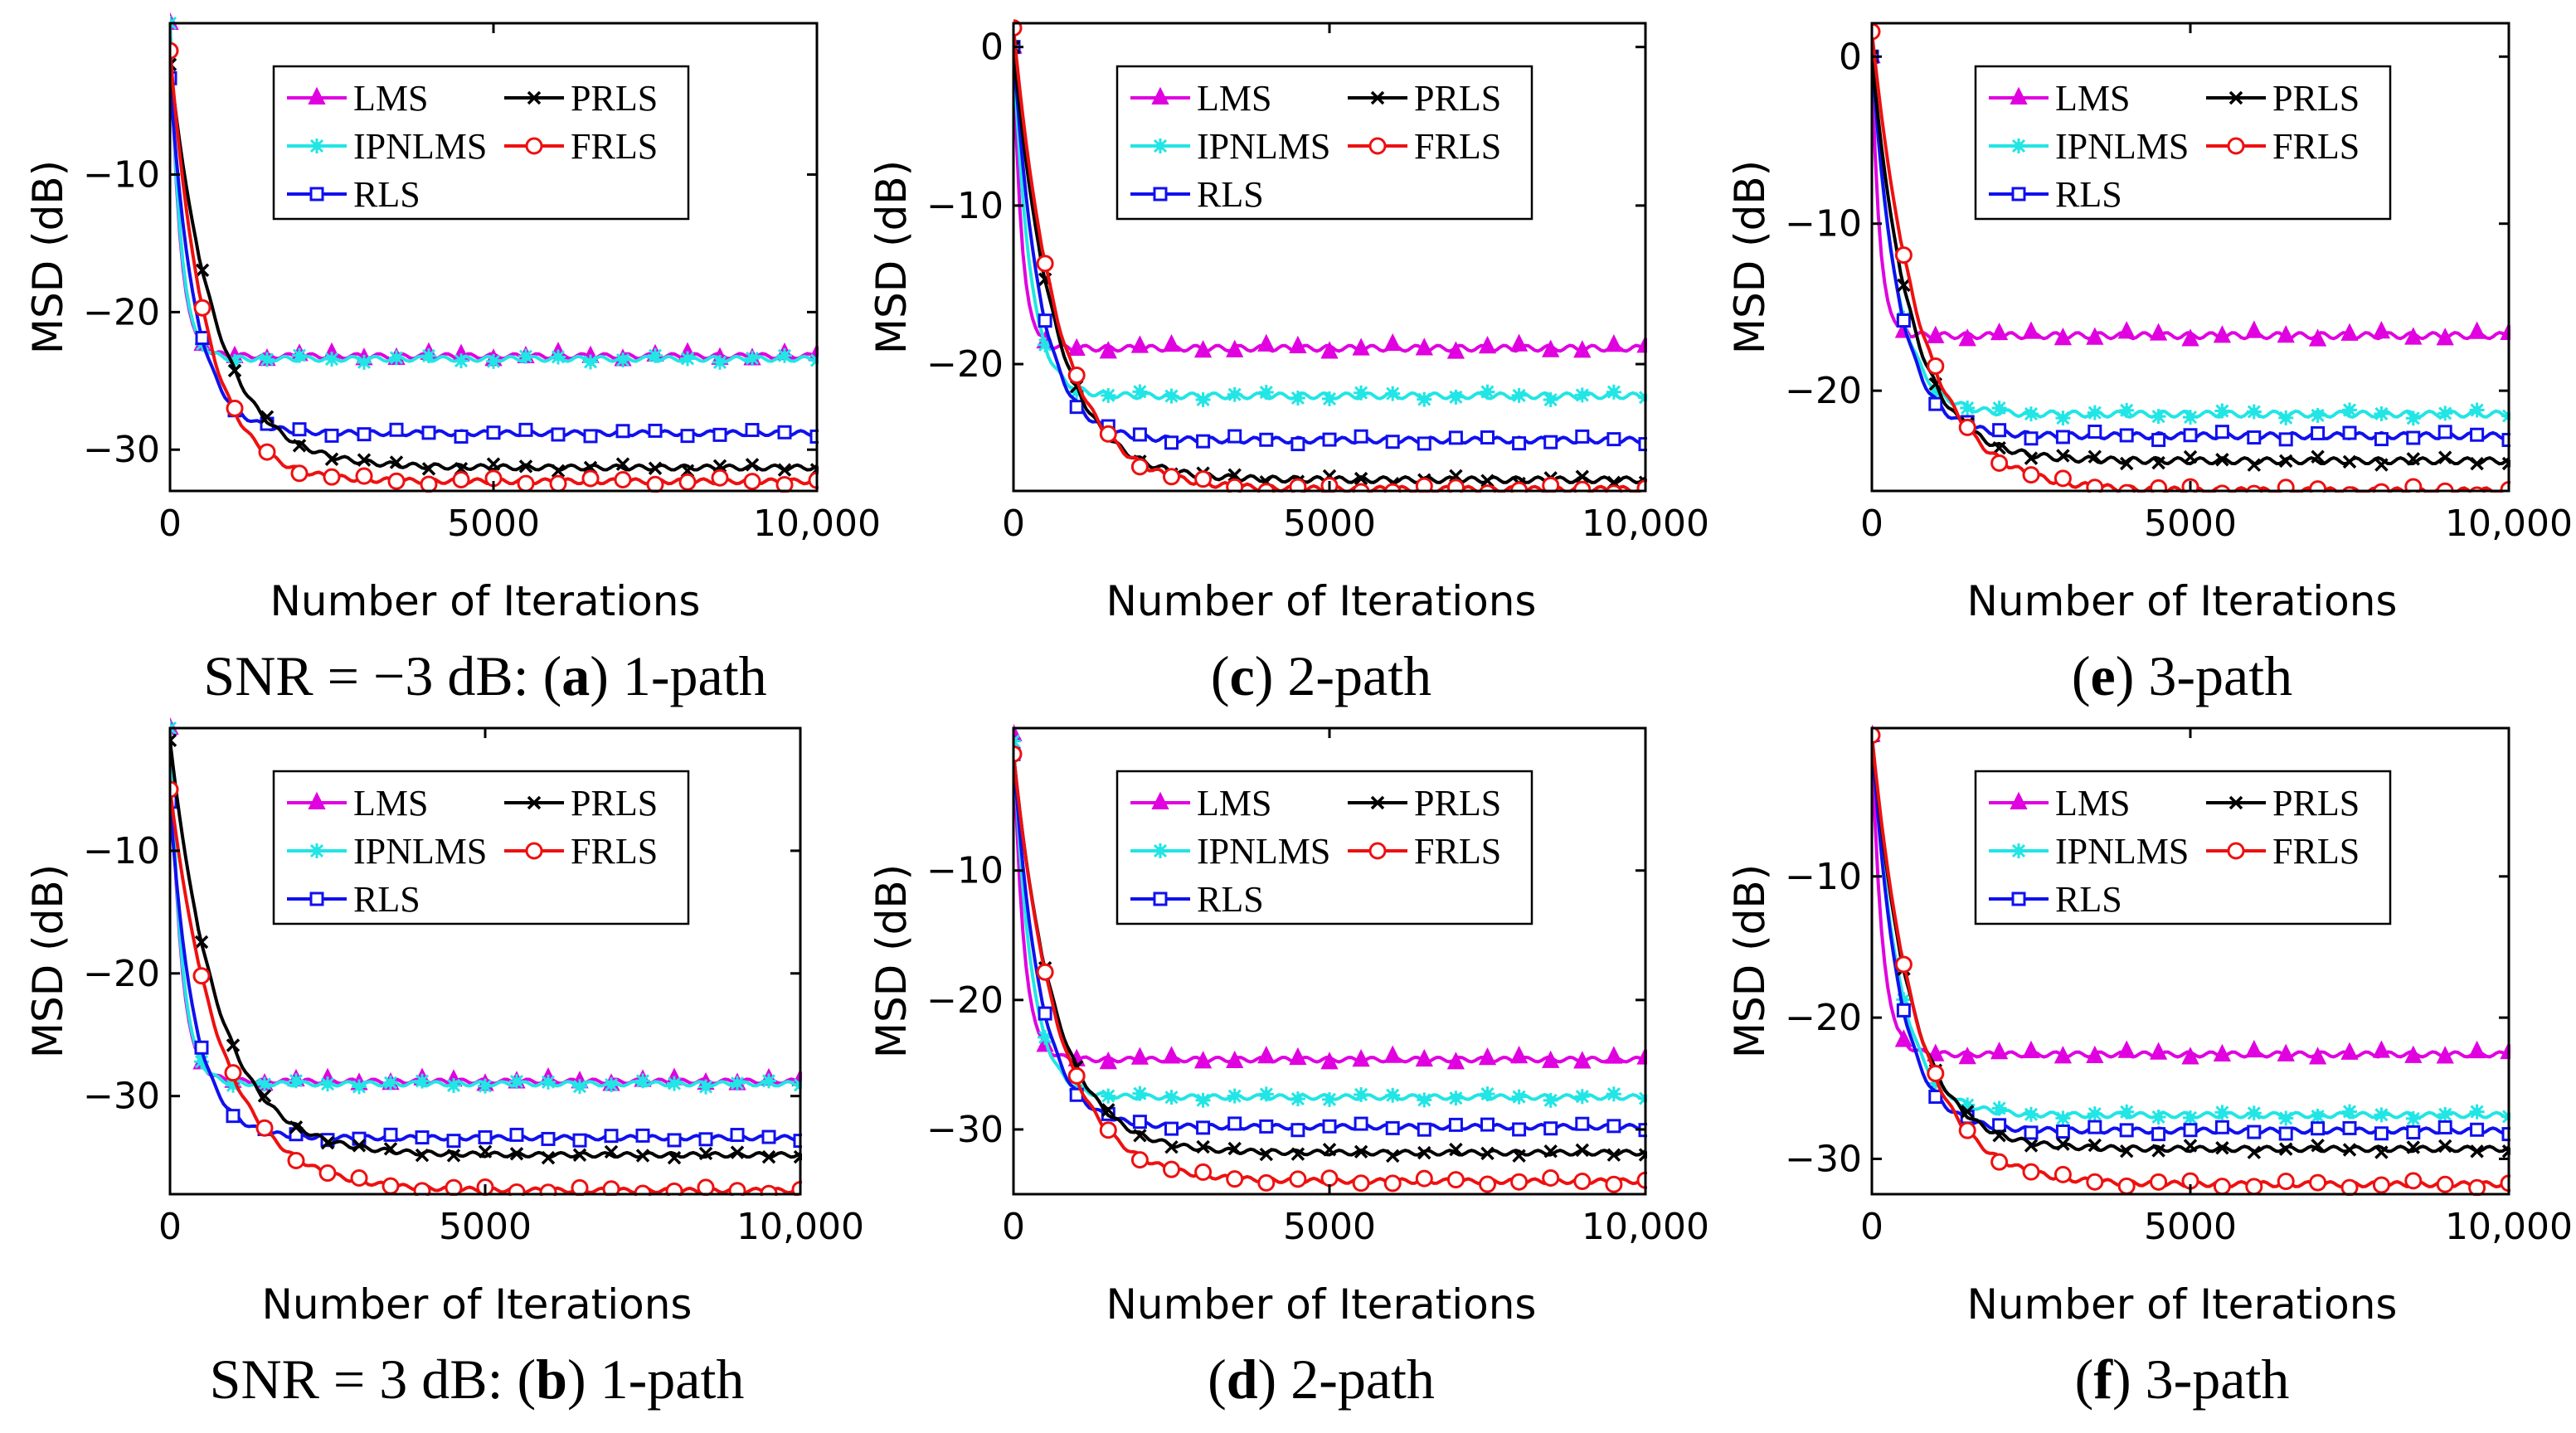 This screenshot has width=2576, height=1433. Describe the element at coordinates (486, 949) in the screenshot. I see `series-line-prls` at that location.